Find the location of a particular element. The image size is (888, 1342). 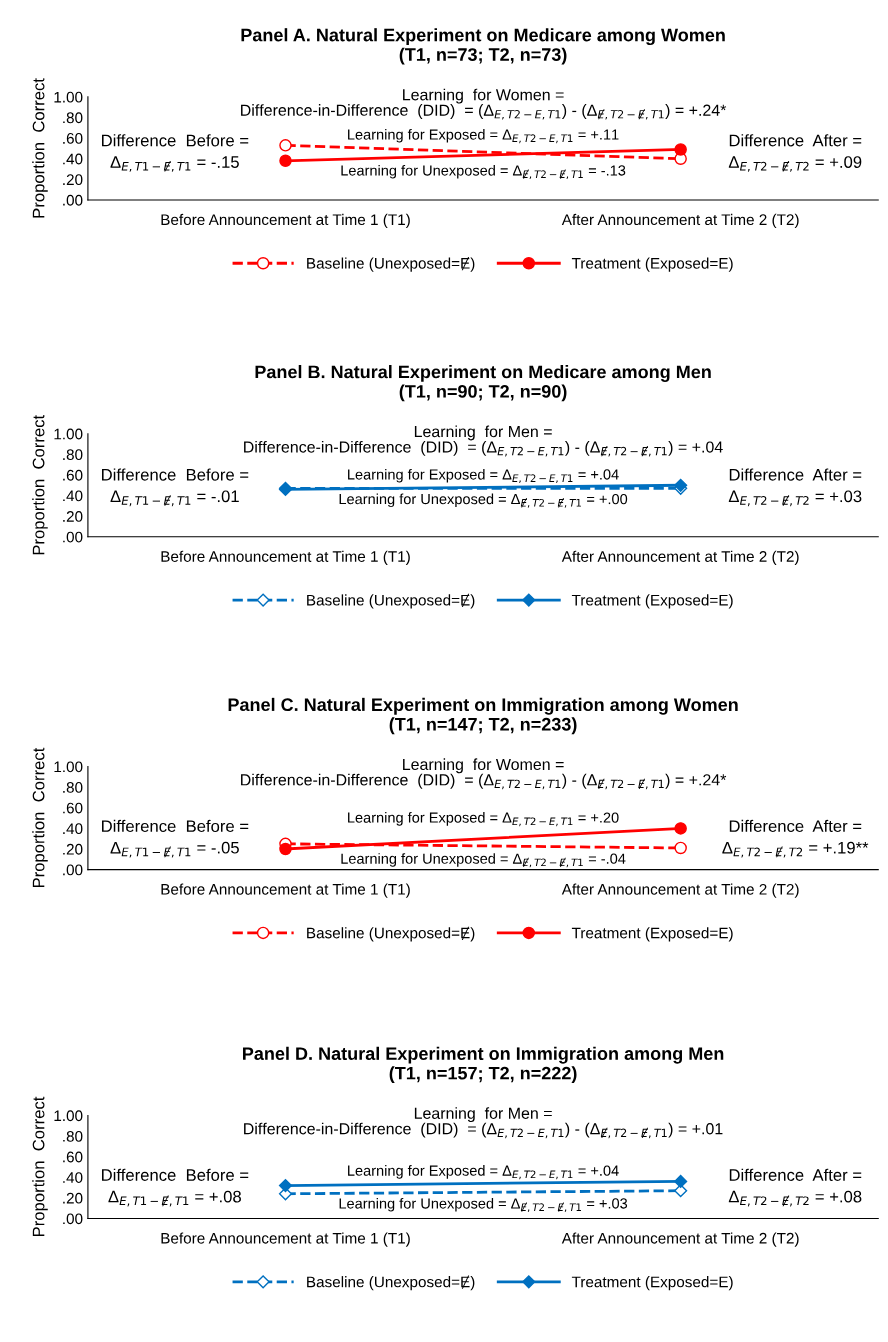

annotation: Learning for Men = Difference-in-Difference (DID) = (Δ$_{E,T2−E,T1}$) - (Δ$_{Ɇ,T2−Ɇ,T1}$) = +.04 is located at coordinates (483, 441).